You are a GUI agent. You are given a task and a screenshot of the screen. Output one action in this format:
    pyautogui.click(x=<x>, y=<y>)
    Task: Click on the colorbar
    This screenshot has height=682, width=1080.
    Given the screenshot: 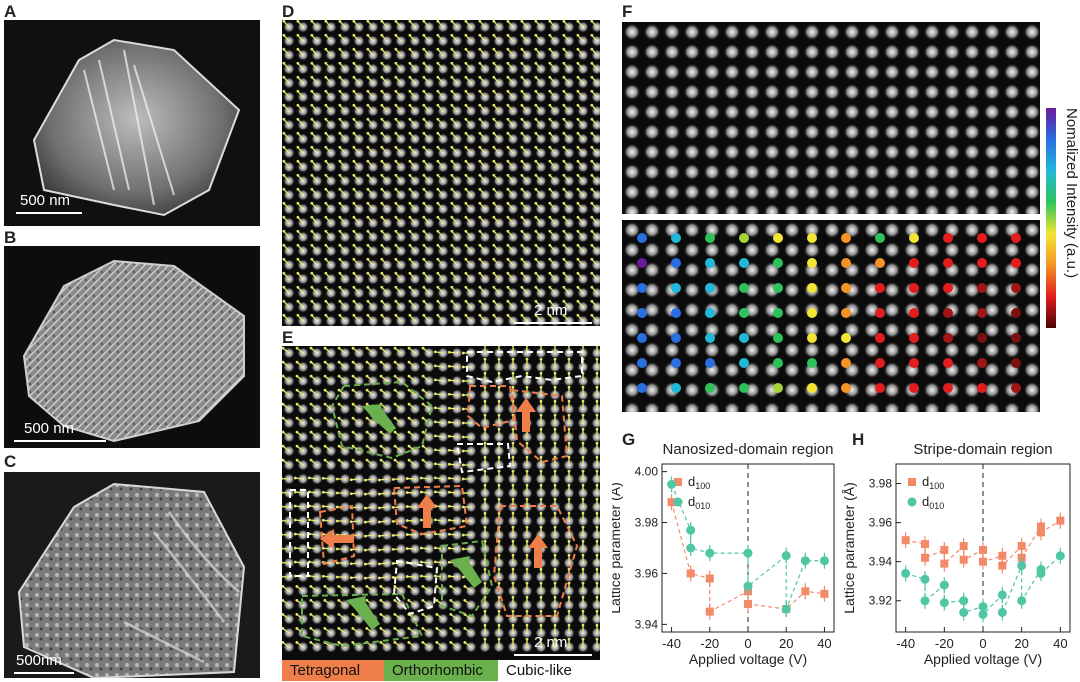 What is the action you would take?
    pyautogui.click(x=1051, y=218)
    